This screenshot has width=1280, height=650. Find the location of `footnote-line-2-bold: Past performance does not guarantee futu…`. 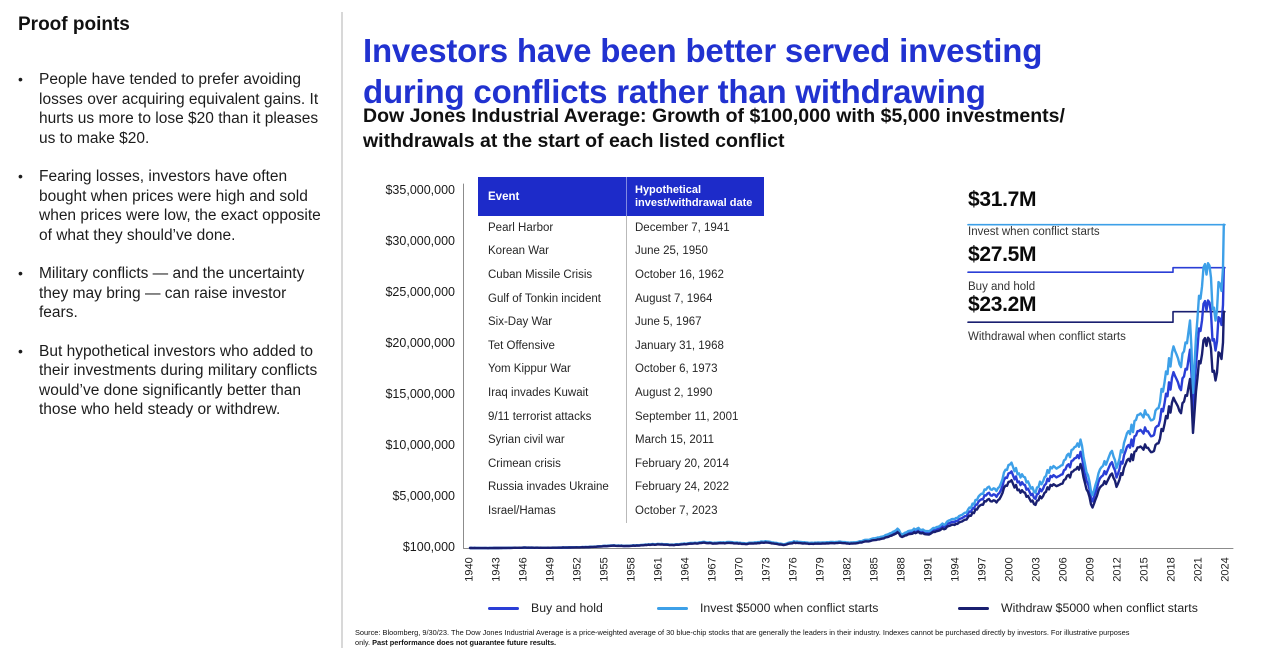

footnote-line-2-bold: Past performance does not guarantee futu… is located at coordinates (464, 642).